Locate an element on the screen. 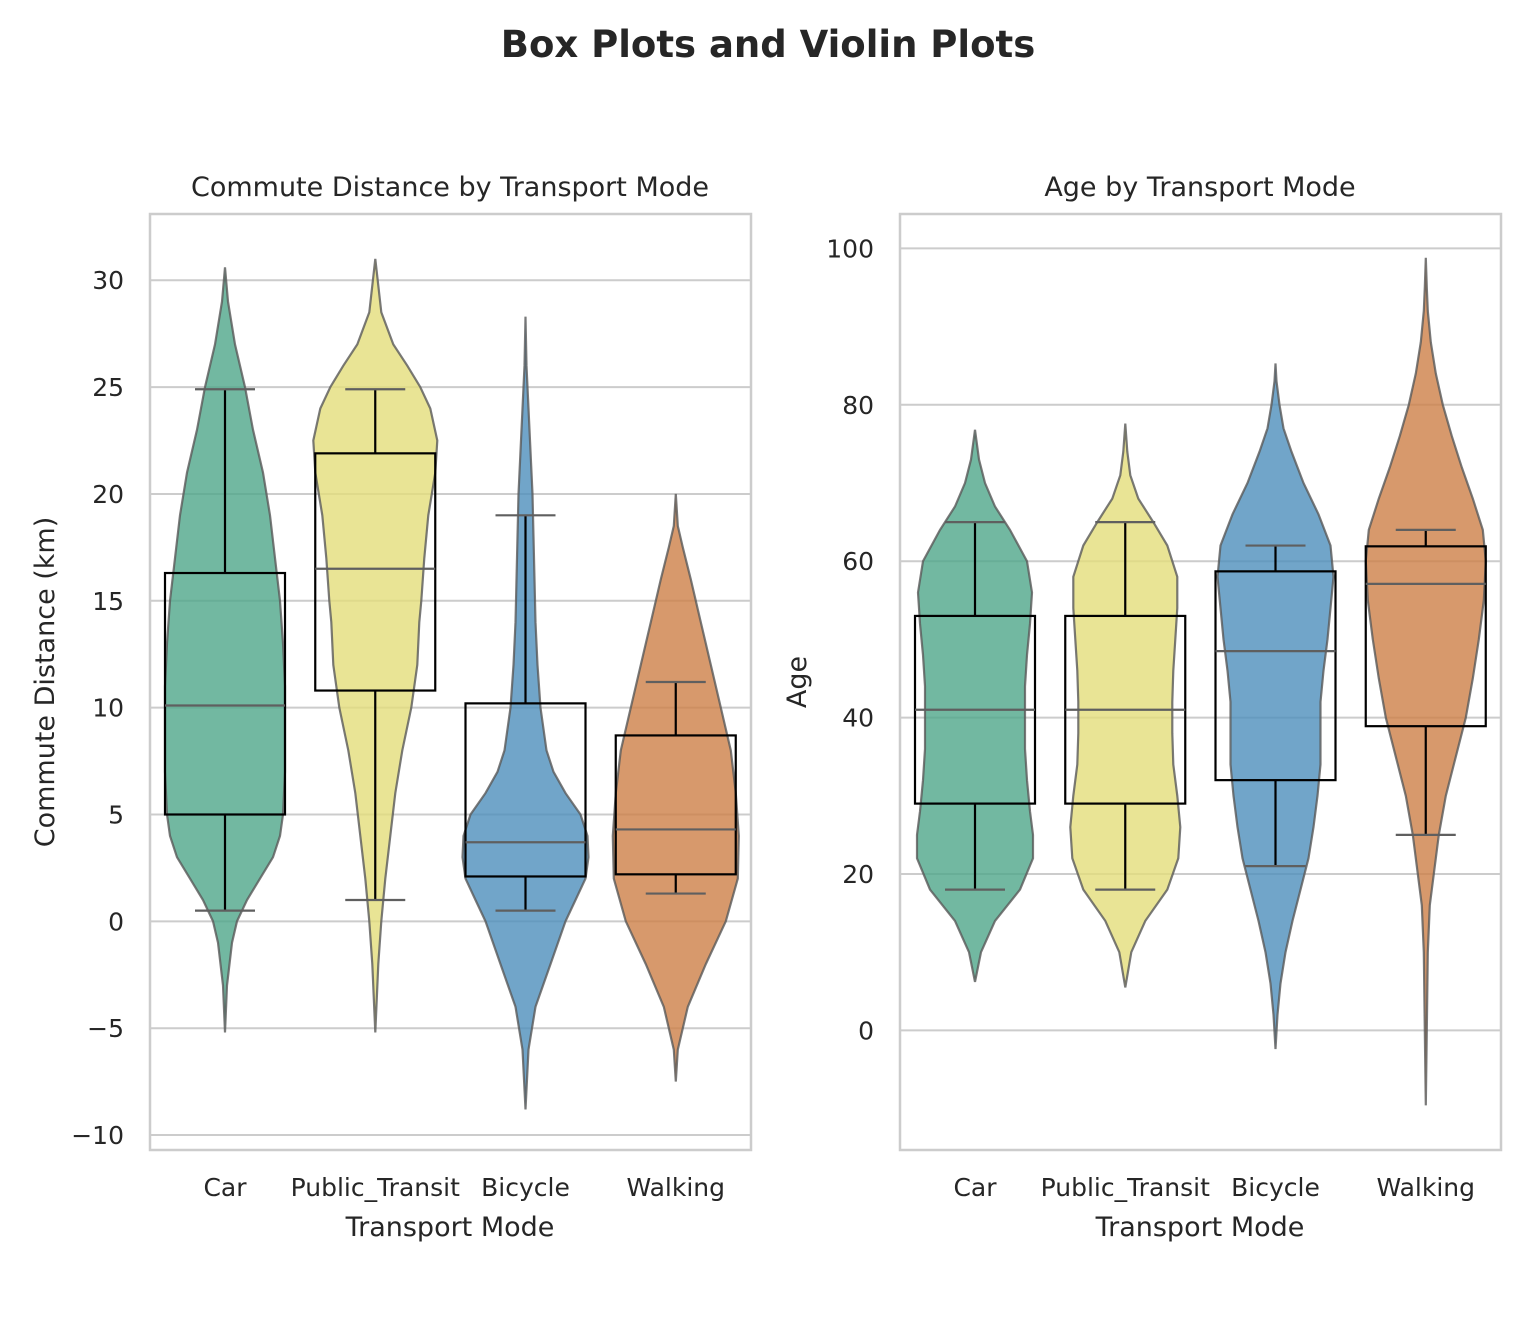 Image resolution: width=1536 pixels, height=1344 pixels. y-tick-label: 100 is located at coordinates (850, 248).